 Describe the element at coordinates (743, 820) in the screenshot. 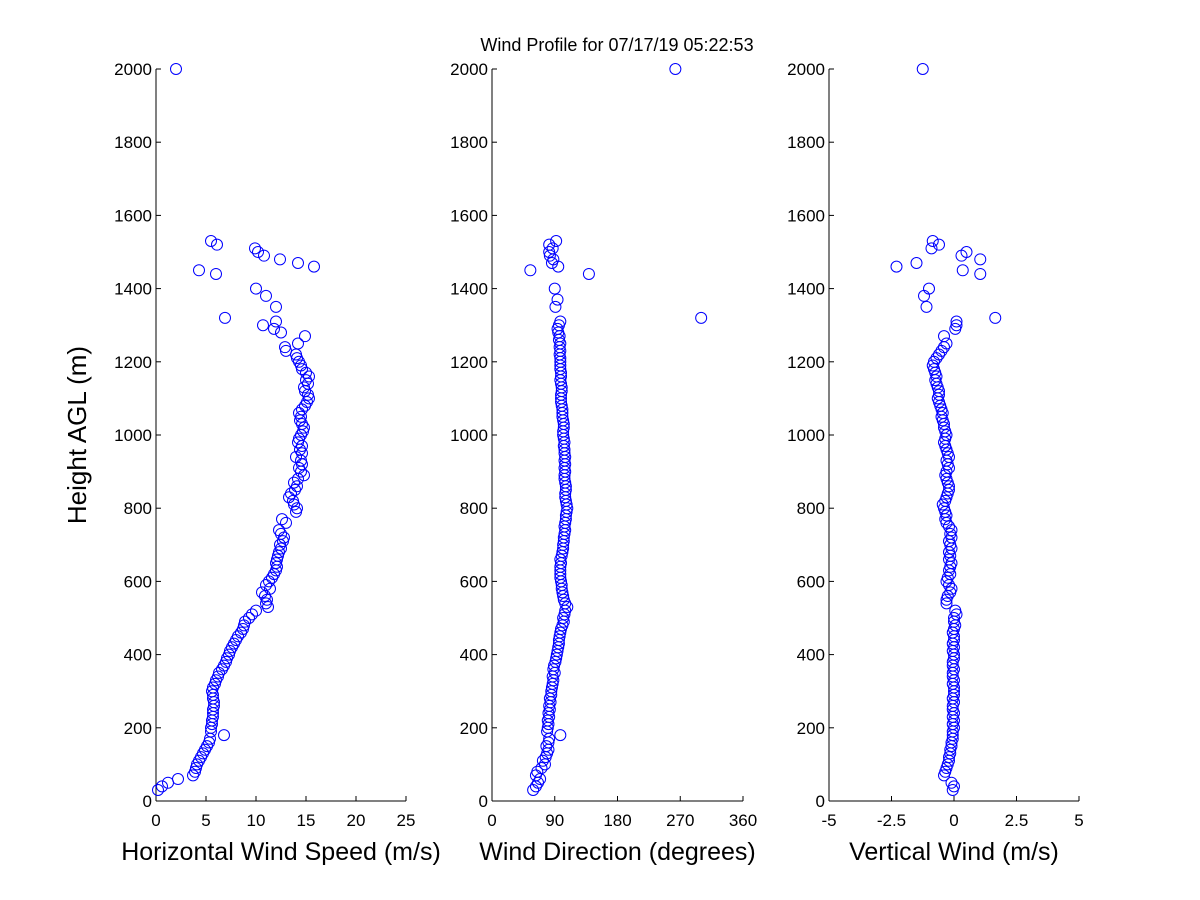

I see `x-tick-label: 360` at that location.